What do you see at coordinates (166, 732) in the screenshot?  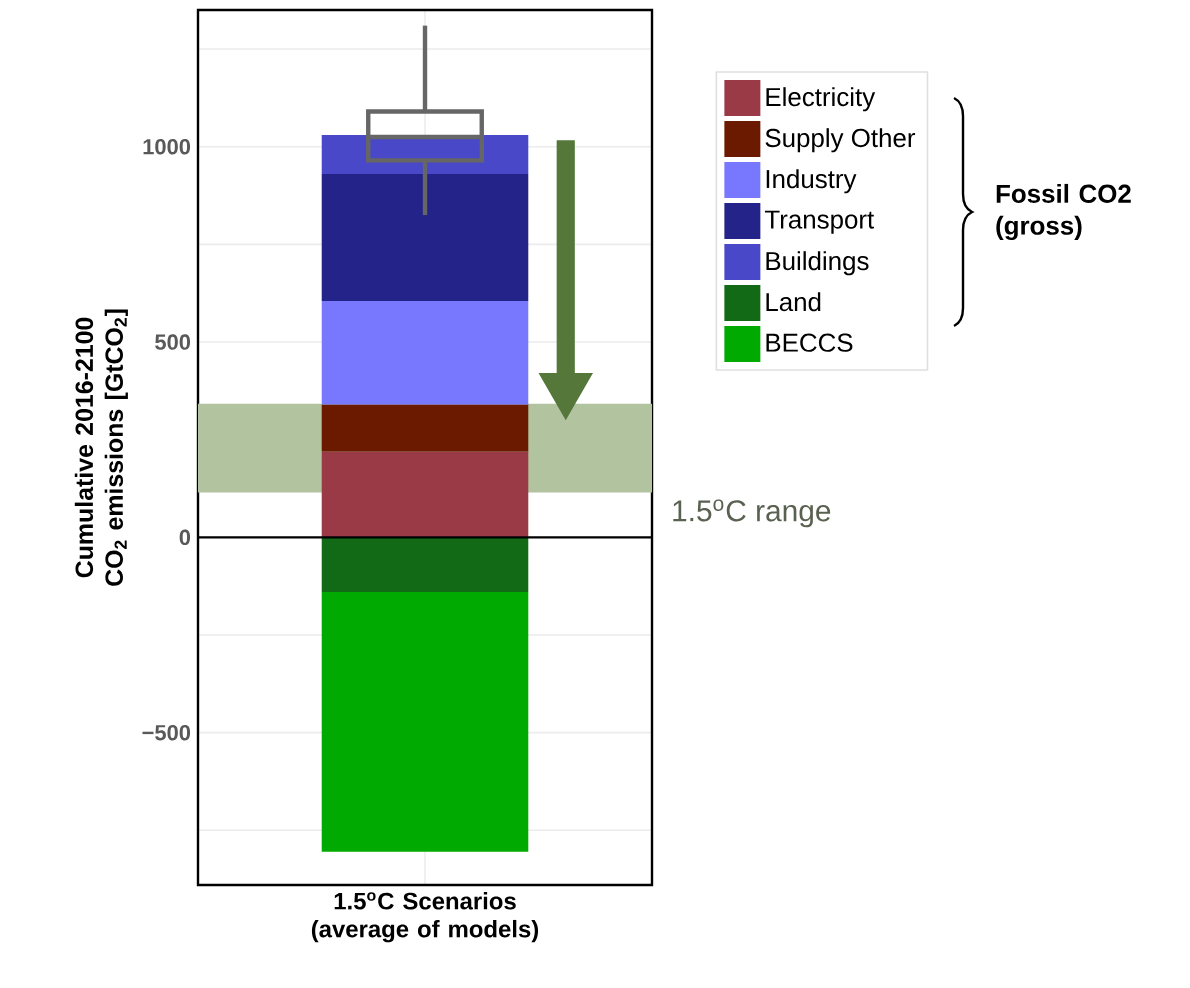 I see `y-tick-label: −500` at bounding box center [166, 732].